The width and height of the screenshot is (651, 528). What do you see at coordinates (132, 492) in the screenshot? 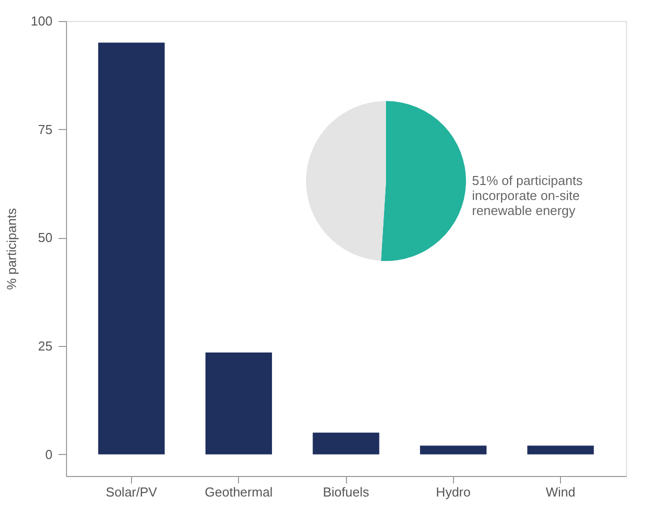
I see `x-tick-label: Solar/PV` at bounding box center [132, 492].